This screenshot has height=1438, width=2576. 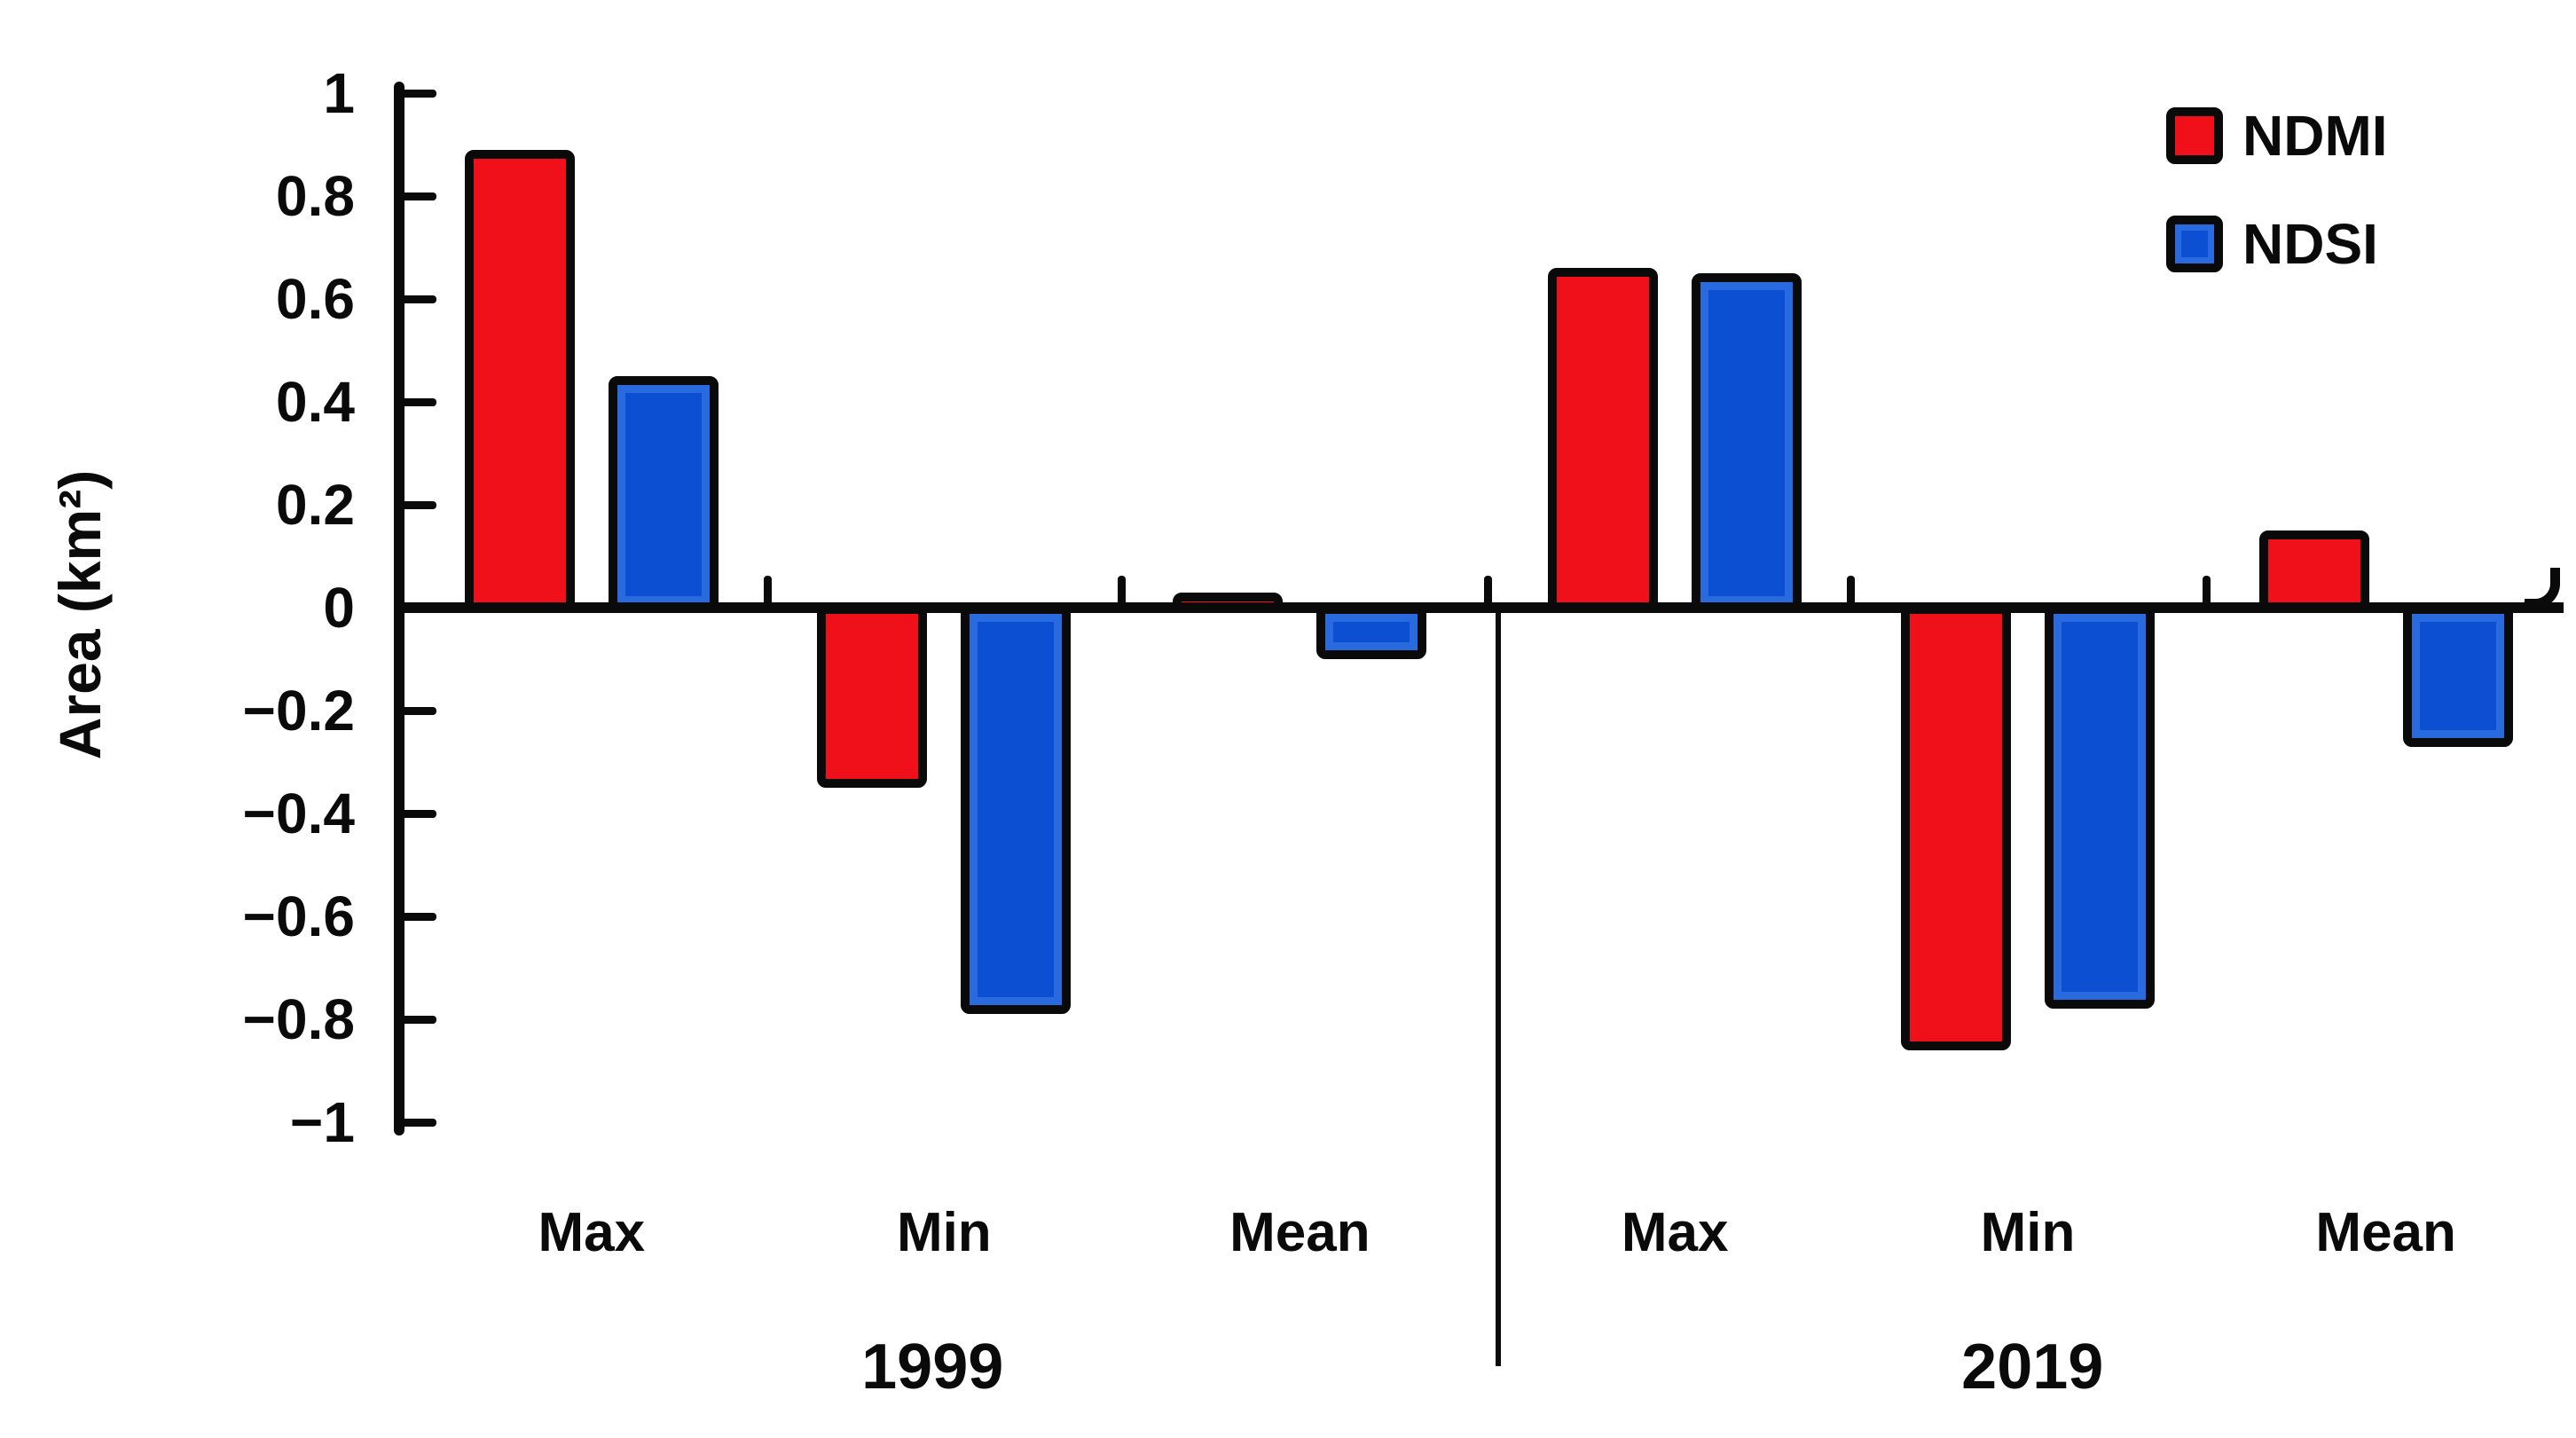 What do you see at coordinates (519, 381) in the screenshot?
I see `bar-ndmi-1999-max` at bounding box center [519, 381].